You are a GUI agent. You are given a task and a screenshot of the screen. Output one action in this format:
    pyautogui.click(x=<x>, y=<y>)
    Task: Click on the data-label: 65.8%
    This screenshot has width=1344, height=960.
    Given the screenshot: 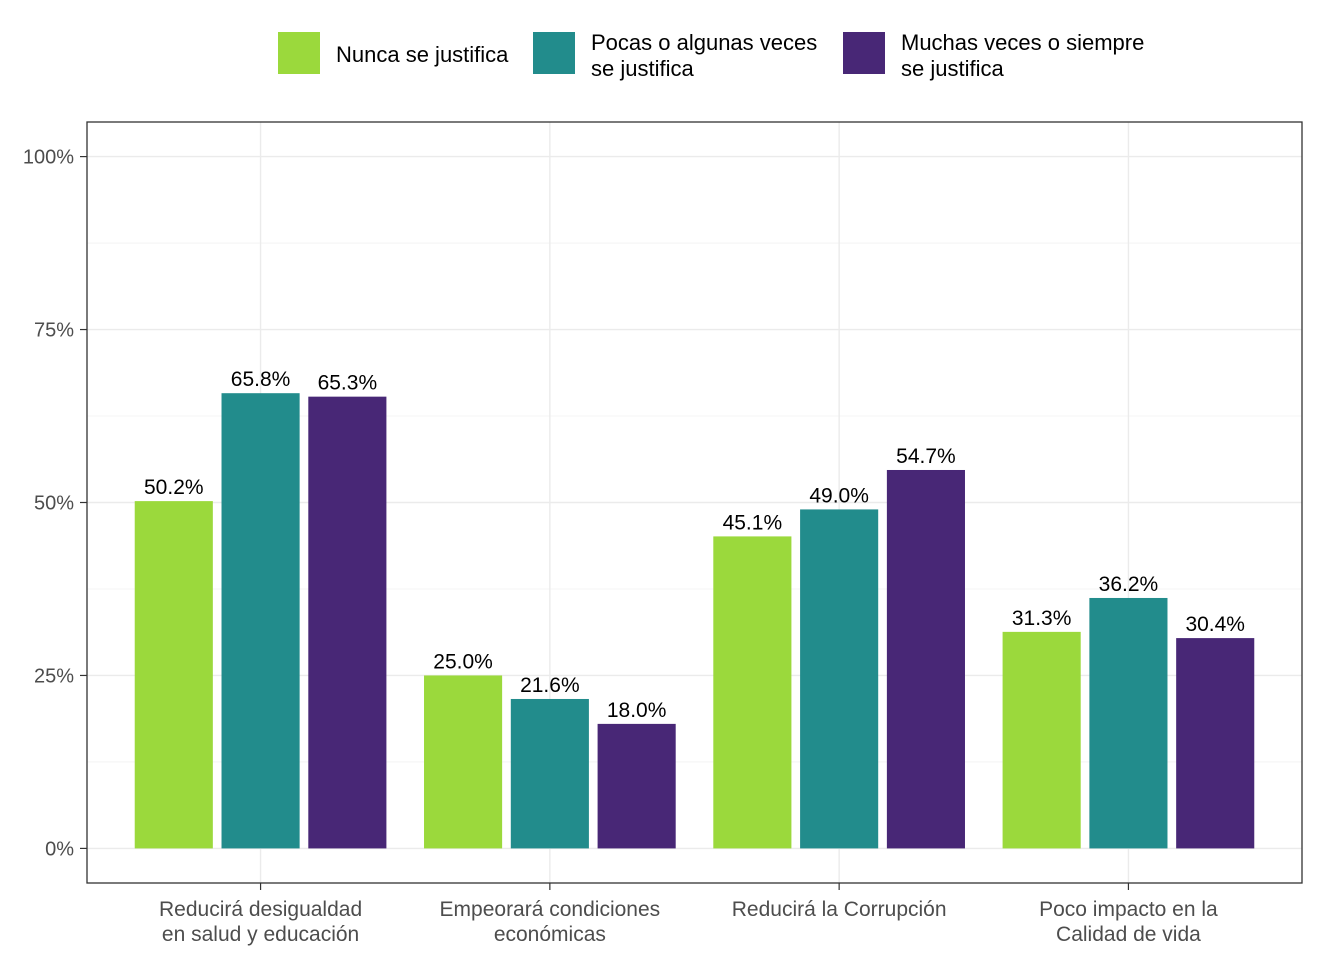 What is the action you would take?
    pyautogui.click(x=261, y=379)
    